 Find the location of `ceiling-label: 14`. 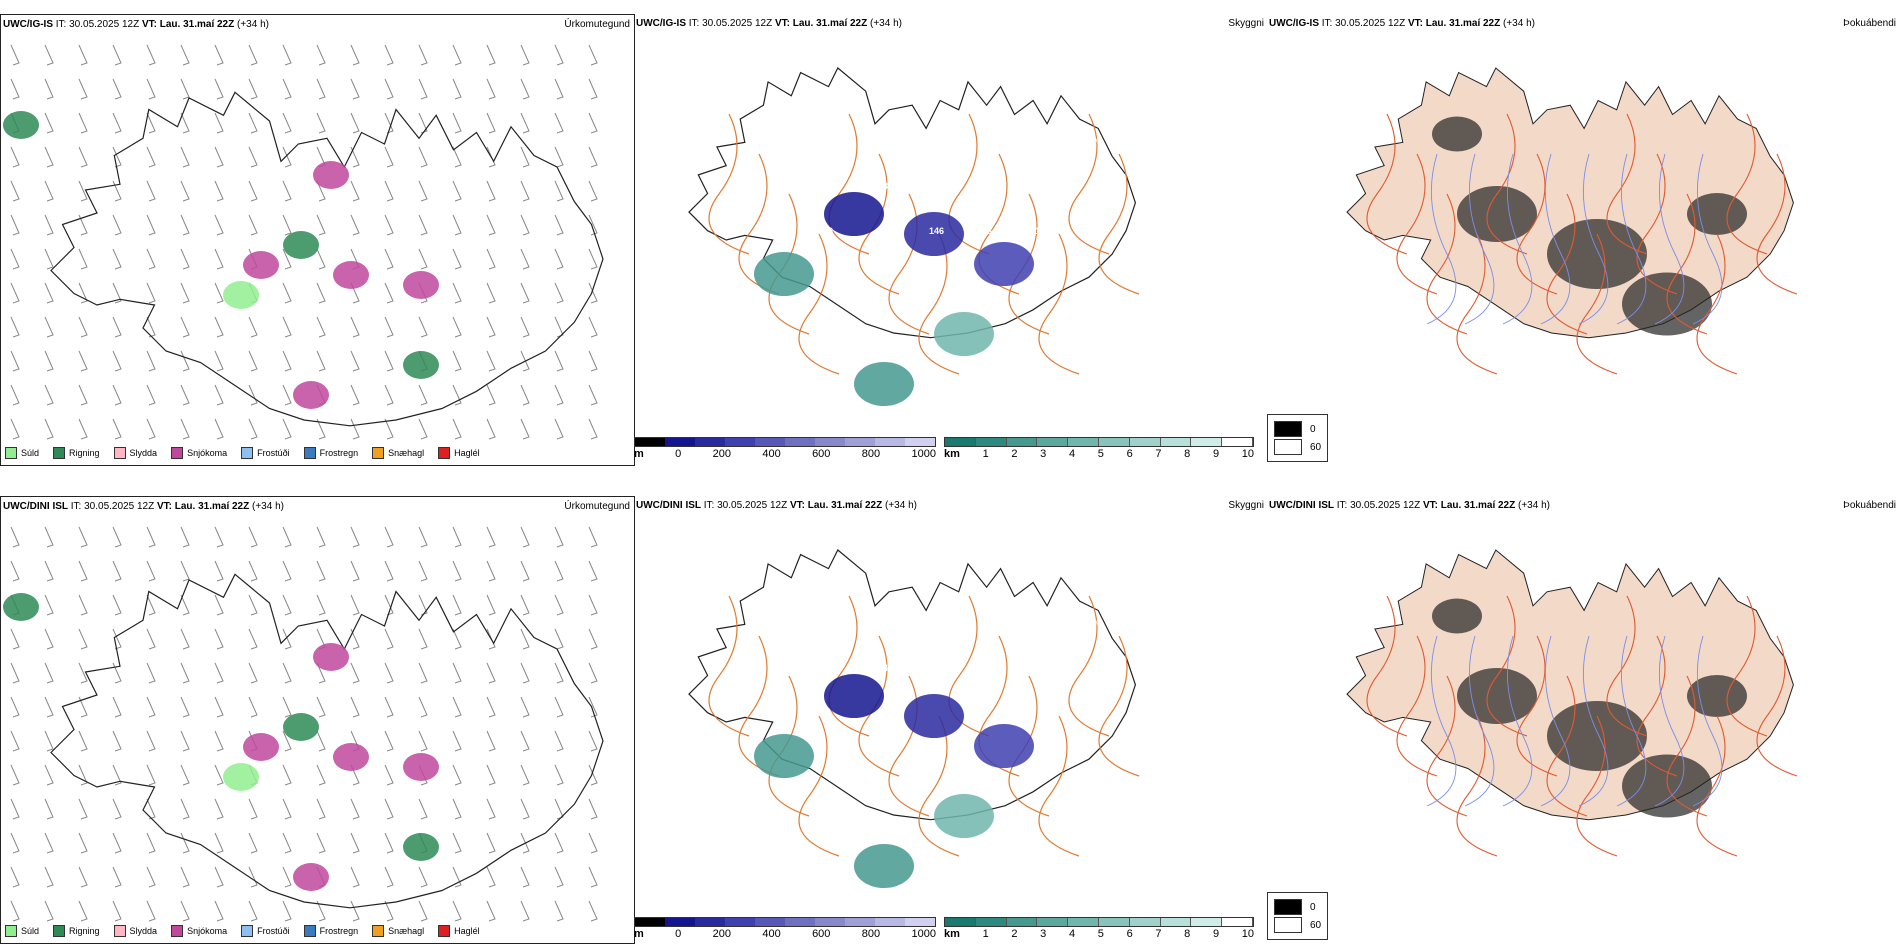

ceiling-label: 14 is located at coordinates (1040, 231).